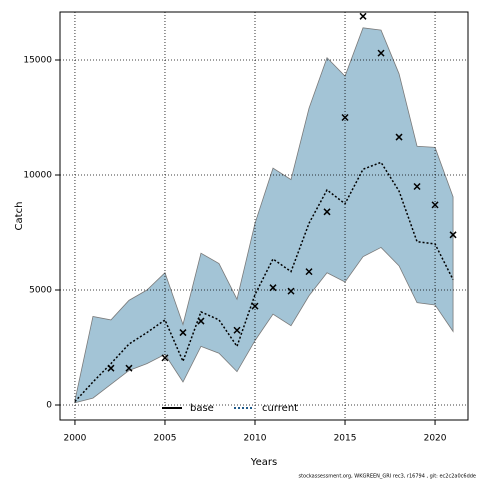 The image size is (480, 484). What do you see at coordinates (435, 439) in the screenshot?
I see `x-tick-label: 2020` at bounding box center [435, 439].